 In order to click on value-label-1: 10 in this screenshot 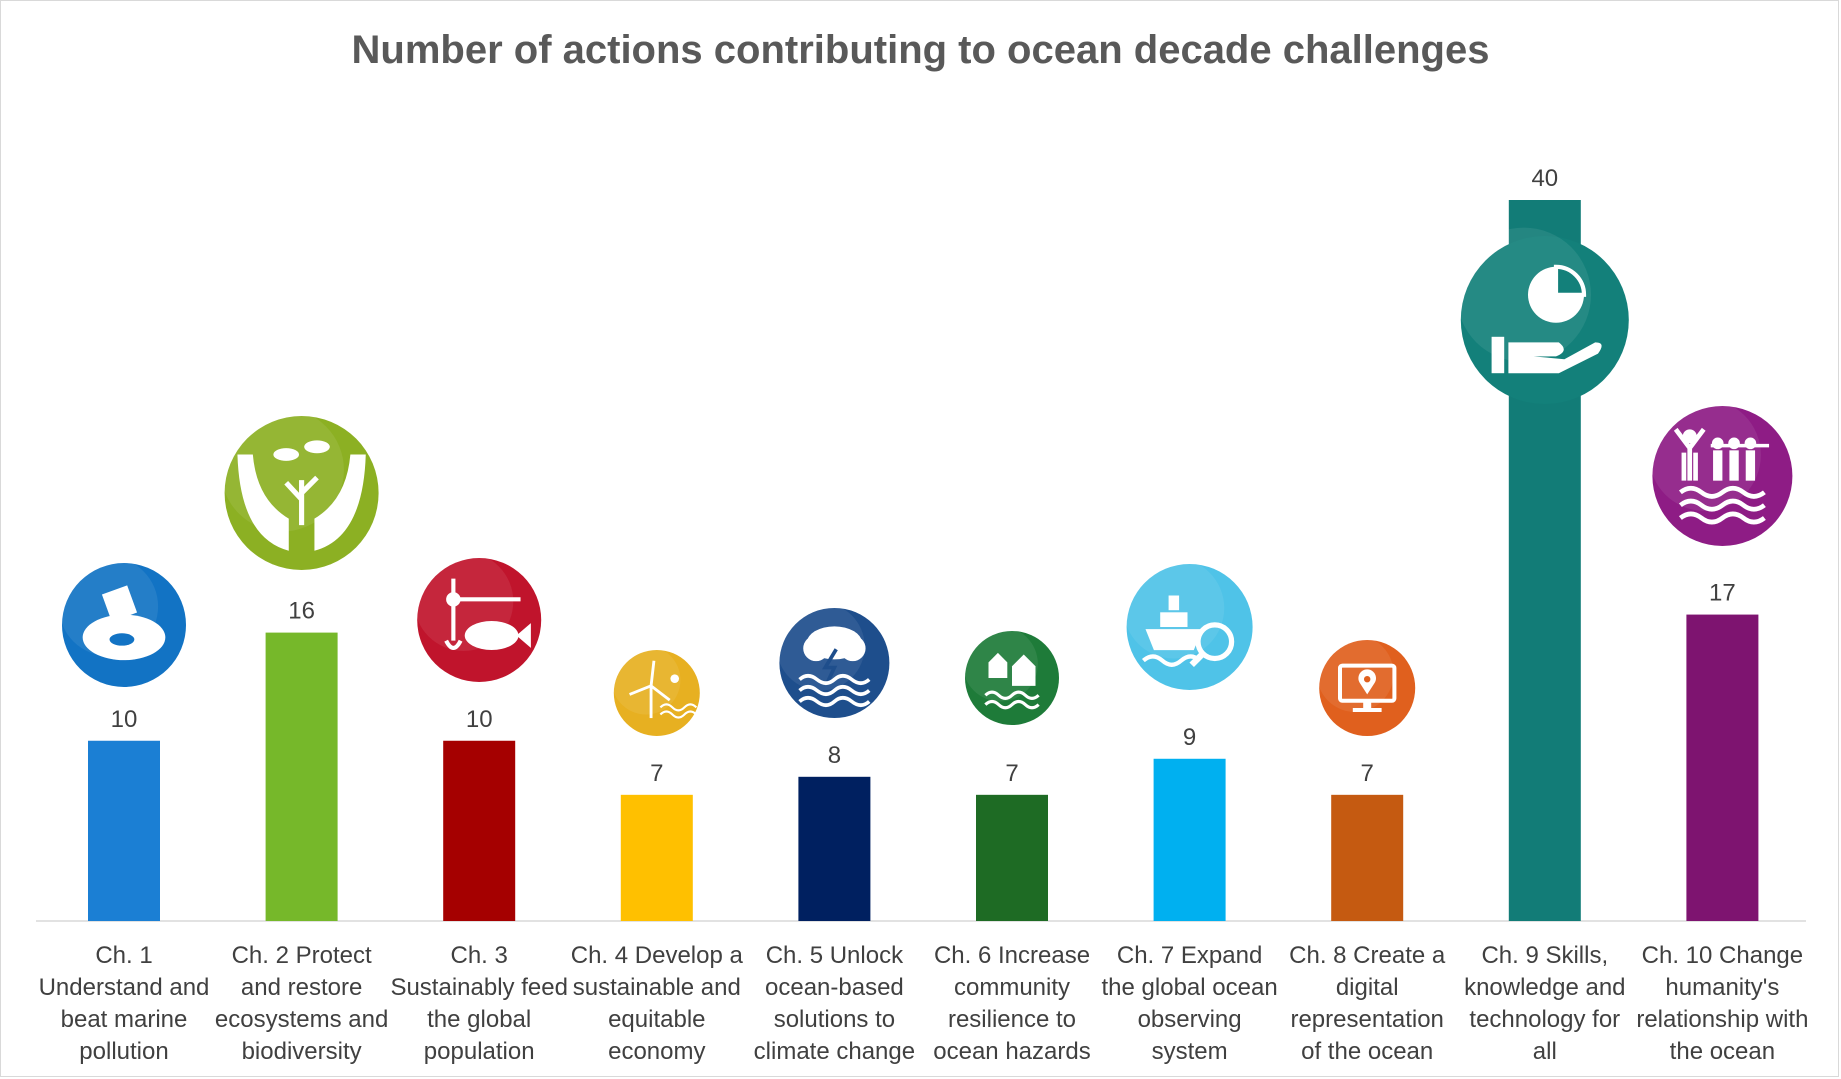, I will do `click(124, 719)`.